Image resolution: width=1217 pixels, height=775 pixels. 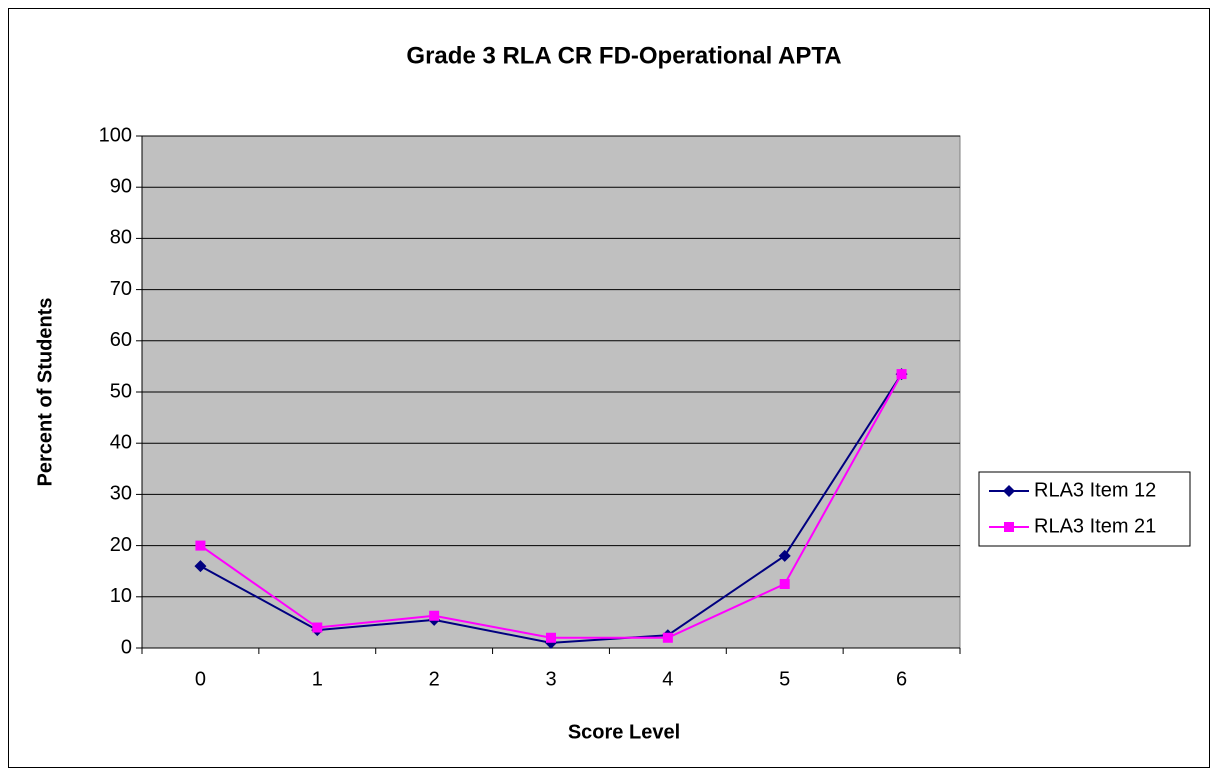 I want to click on x-tick-label: 4, so click(x=667, y=679).